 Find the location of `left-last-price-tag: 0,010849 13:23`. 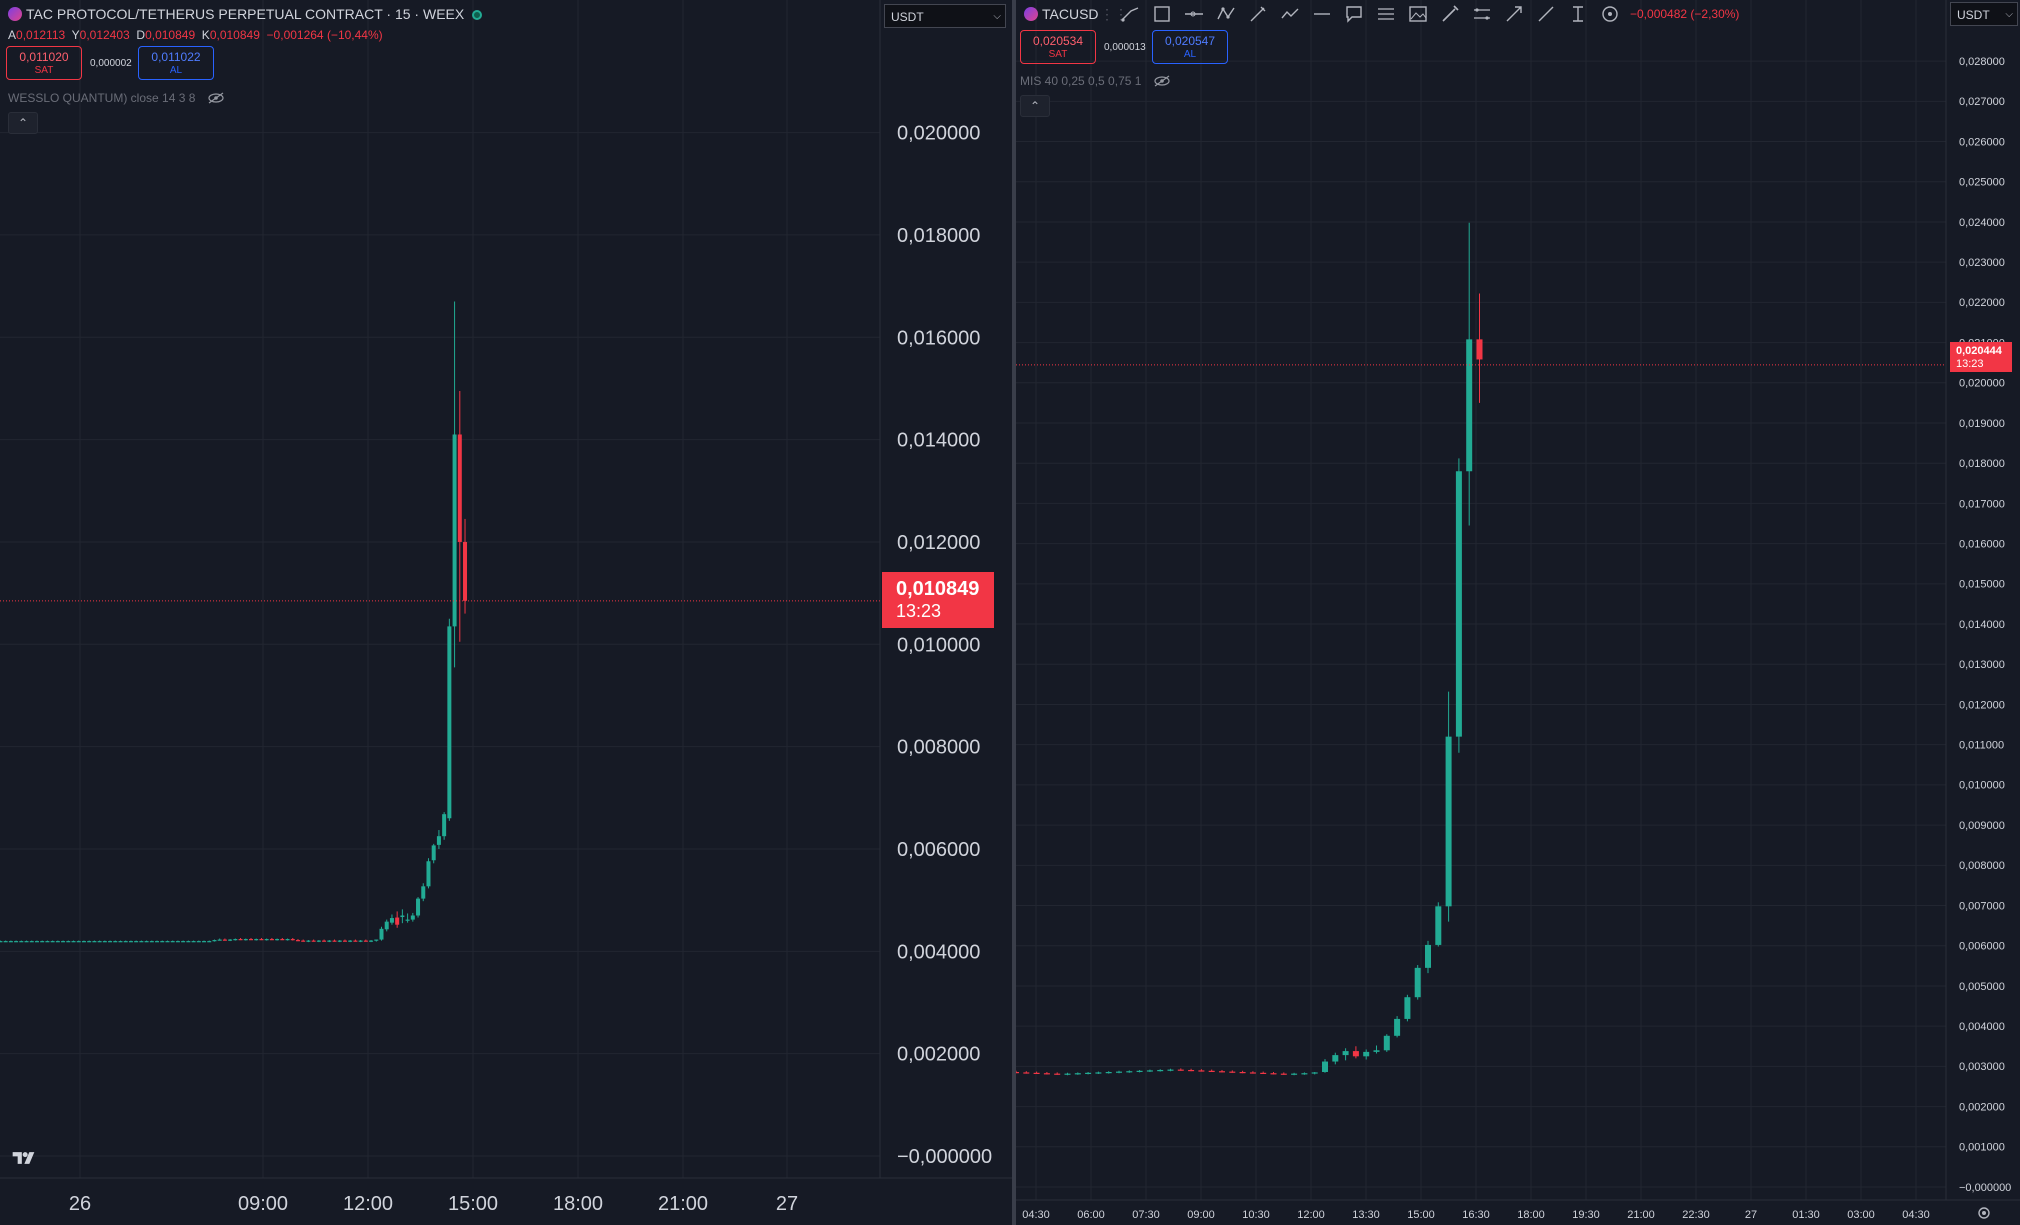

left-last-price-tag: 0,010849 13:23 is located at coordinates (938, 600).